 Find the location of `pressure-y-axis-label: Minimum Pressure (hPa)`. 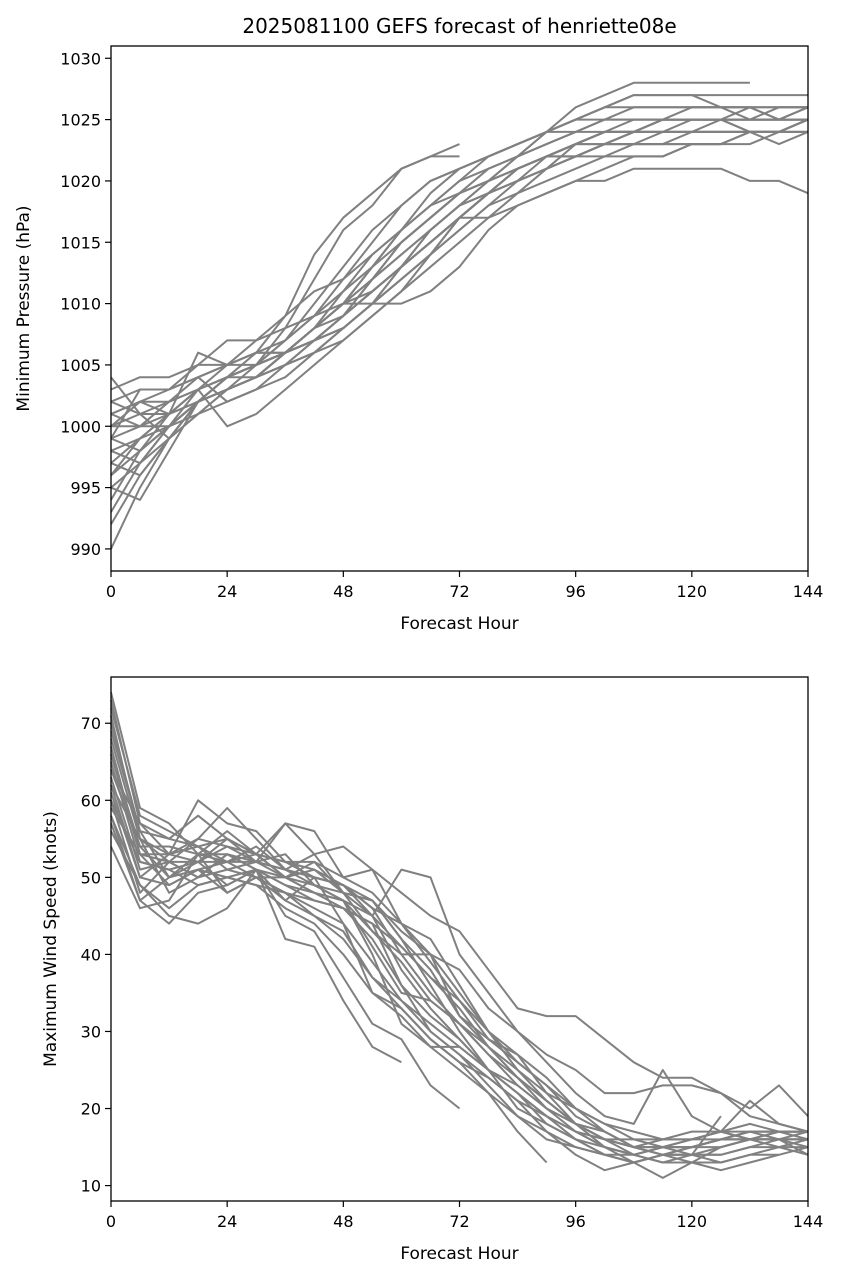

pressure-y-axis-label: Minimum Pressure (hPa) is located at coordinates (24, 308).